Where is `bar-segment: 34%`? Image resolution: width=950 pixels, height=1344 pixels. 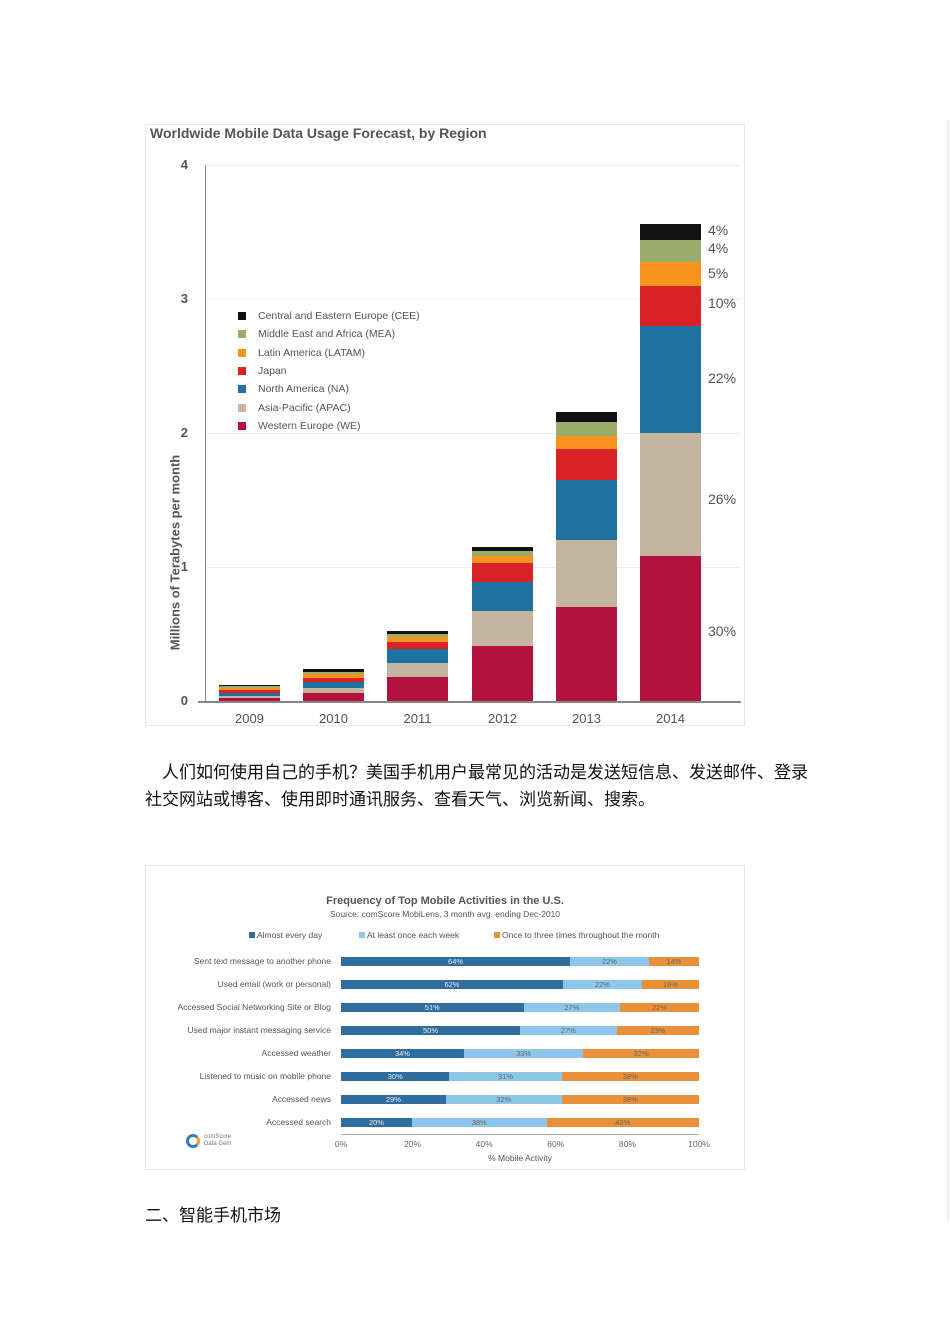
bar-segment: 34% is located at coordinates (402, 1053).